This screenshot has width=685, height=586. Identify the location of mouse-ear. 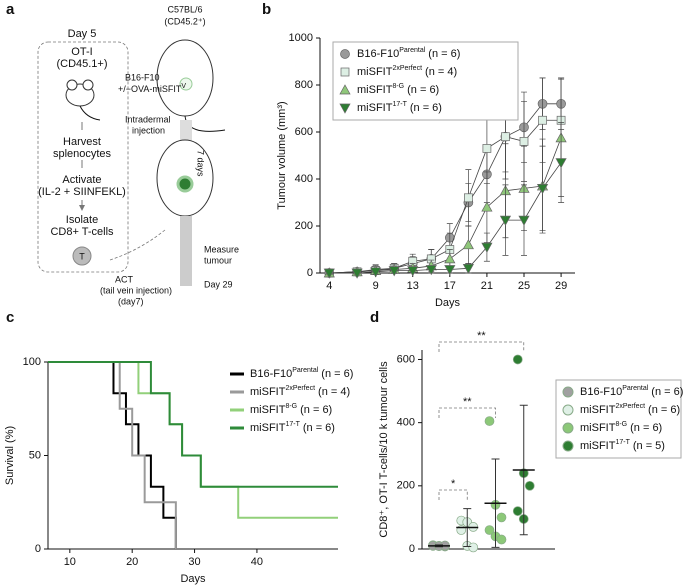
(72, 85).